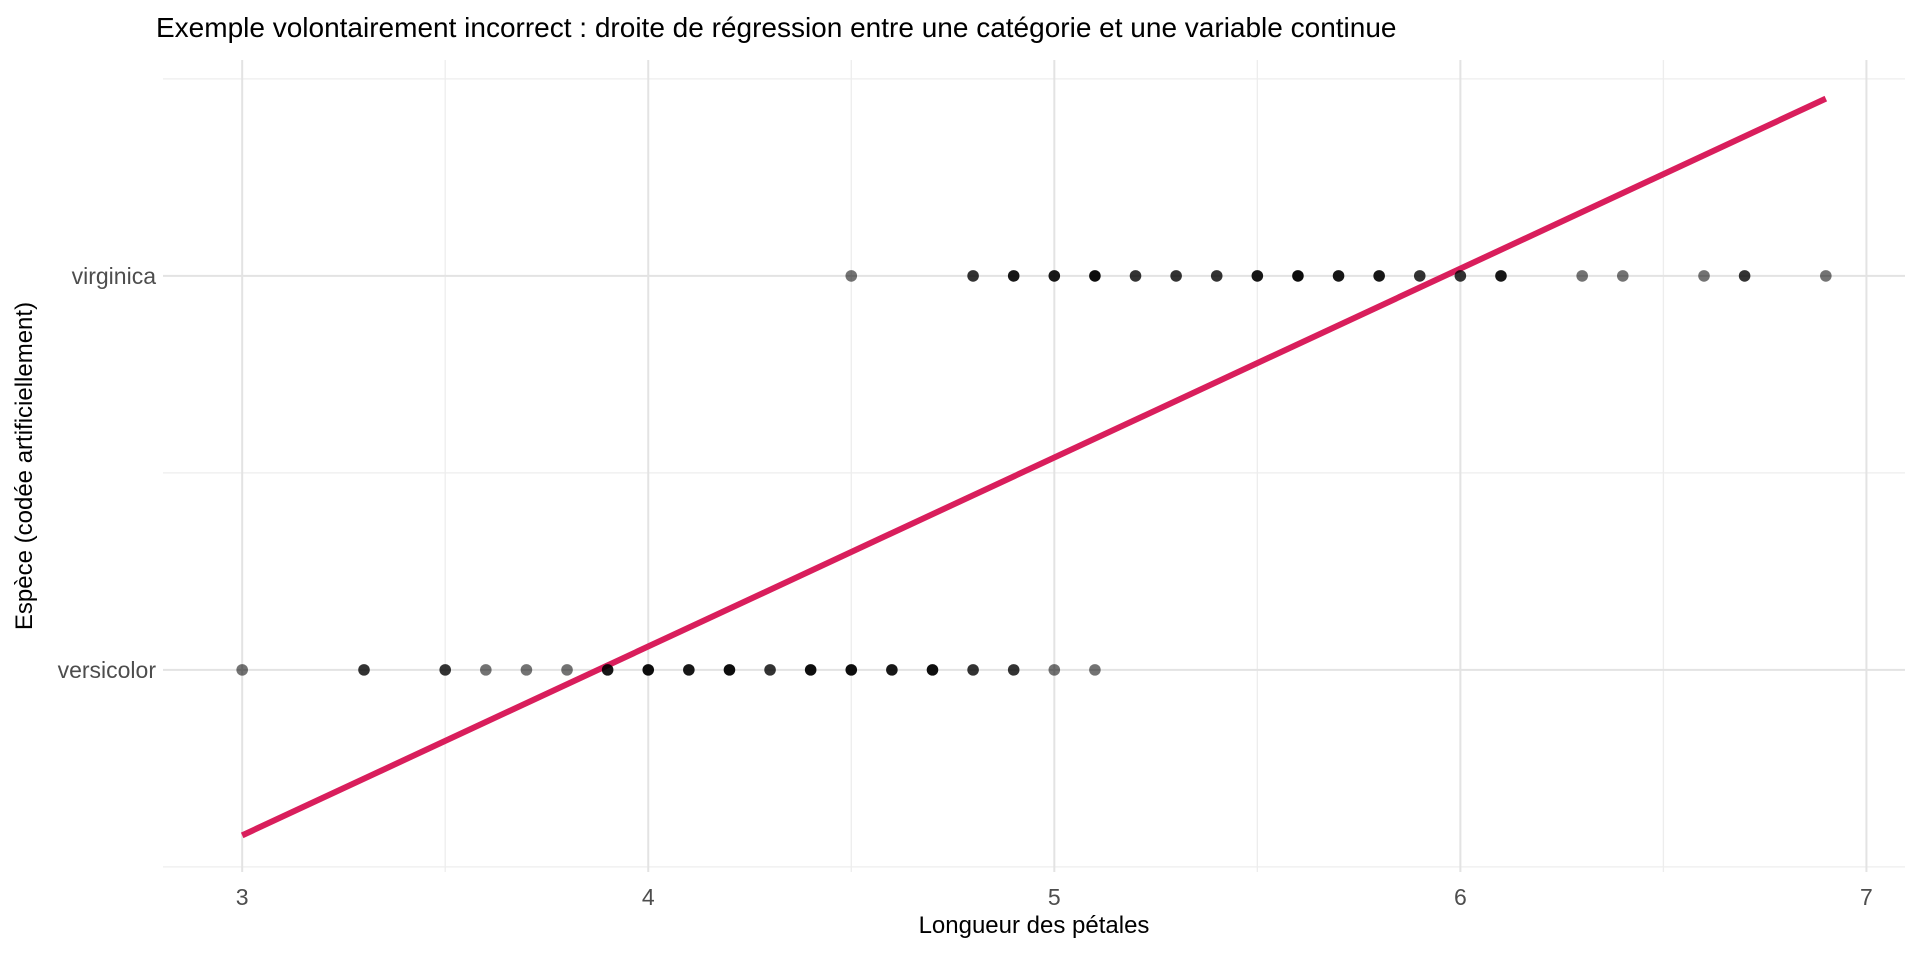 The height and width of the screenshot is (960, 1920). I want to click on x-tick-label-7: 7, so click(1866, 897).